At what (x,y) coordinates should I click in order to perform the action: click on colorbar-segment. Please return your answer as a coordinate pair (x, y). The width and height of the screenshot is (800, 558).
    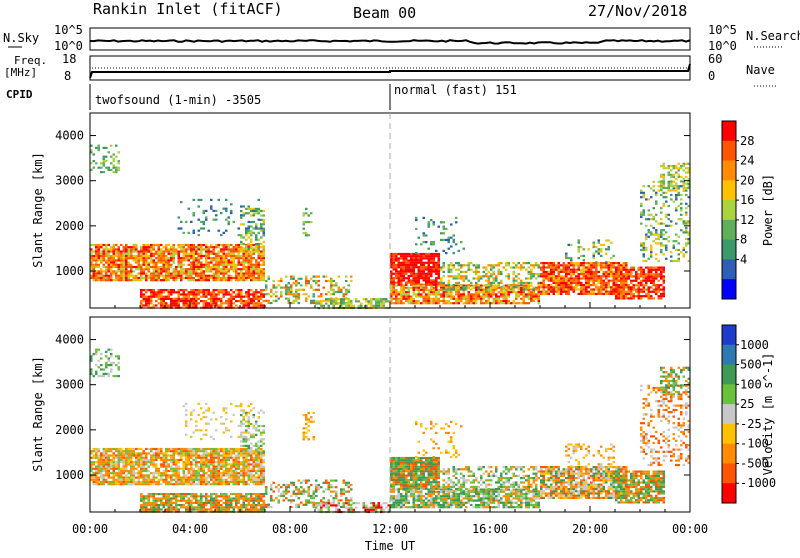
    Looking at the image, I should click on (729, 151).